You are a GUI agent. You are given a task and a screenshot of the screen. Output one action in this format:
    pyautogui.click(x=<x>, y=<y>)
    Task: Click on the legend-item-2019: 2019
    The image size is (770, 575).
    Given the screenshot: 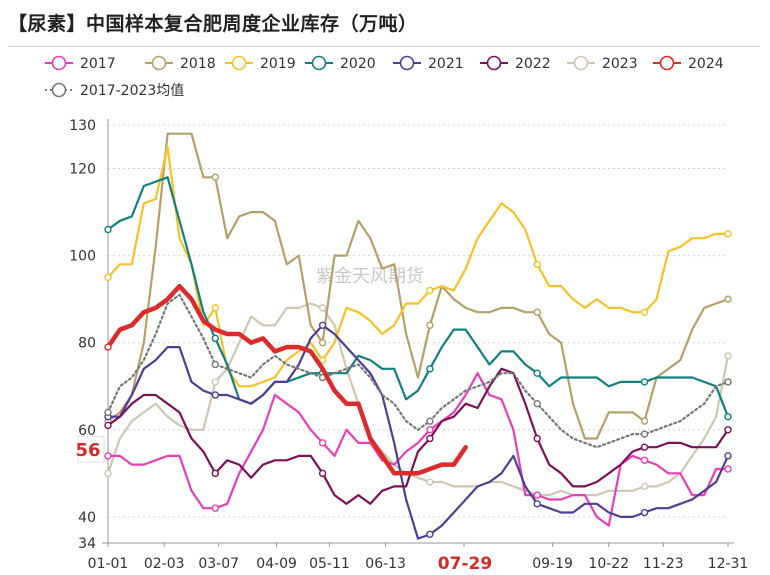 What is the action you would take?
    pyautogui.click(x=260, y=63)
    